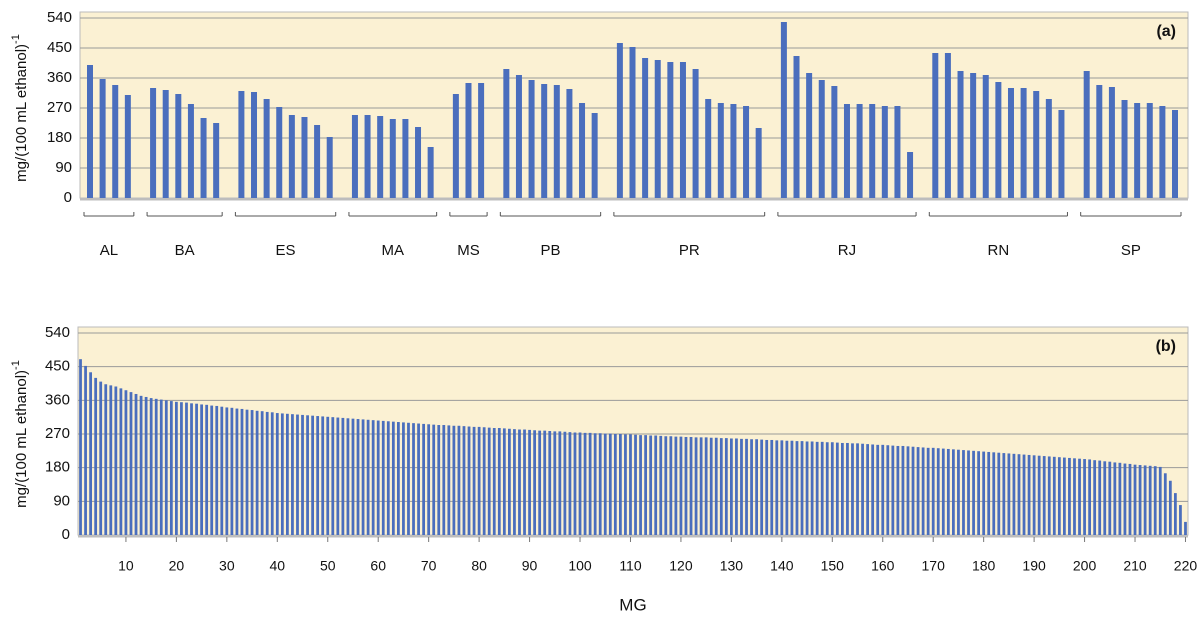 The width and height of the screenshot is (1197, 627). Describe the element at coordinates (378, 566) in the screenshot. I see `x-tick-label: 60` at that location.